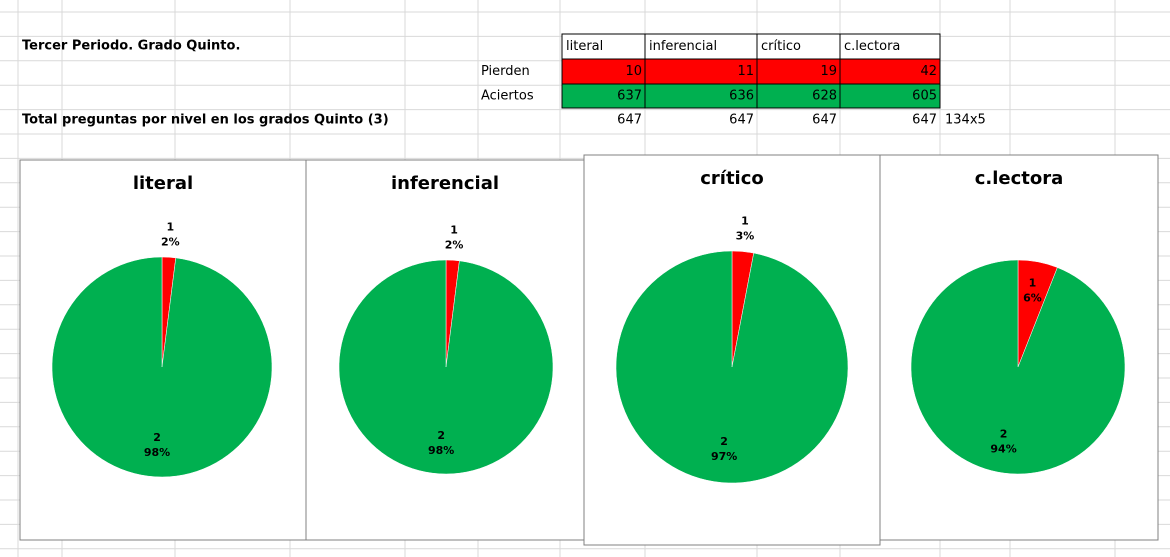 This screenshot has height=557, width=1170. I want to click on header-text: c.lectora, so click(872, 46).